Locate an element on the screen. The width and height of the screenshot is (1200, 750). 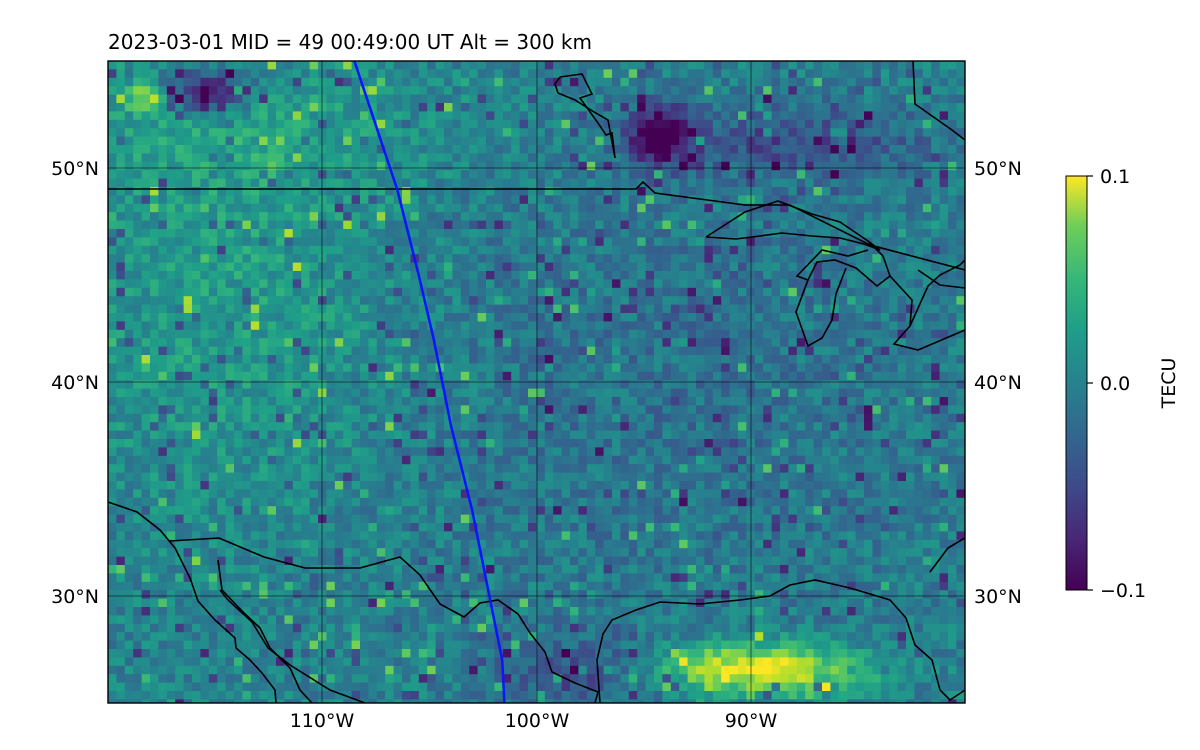
lake-huron is located at coordinates (927, 293).